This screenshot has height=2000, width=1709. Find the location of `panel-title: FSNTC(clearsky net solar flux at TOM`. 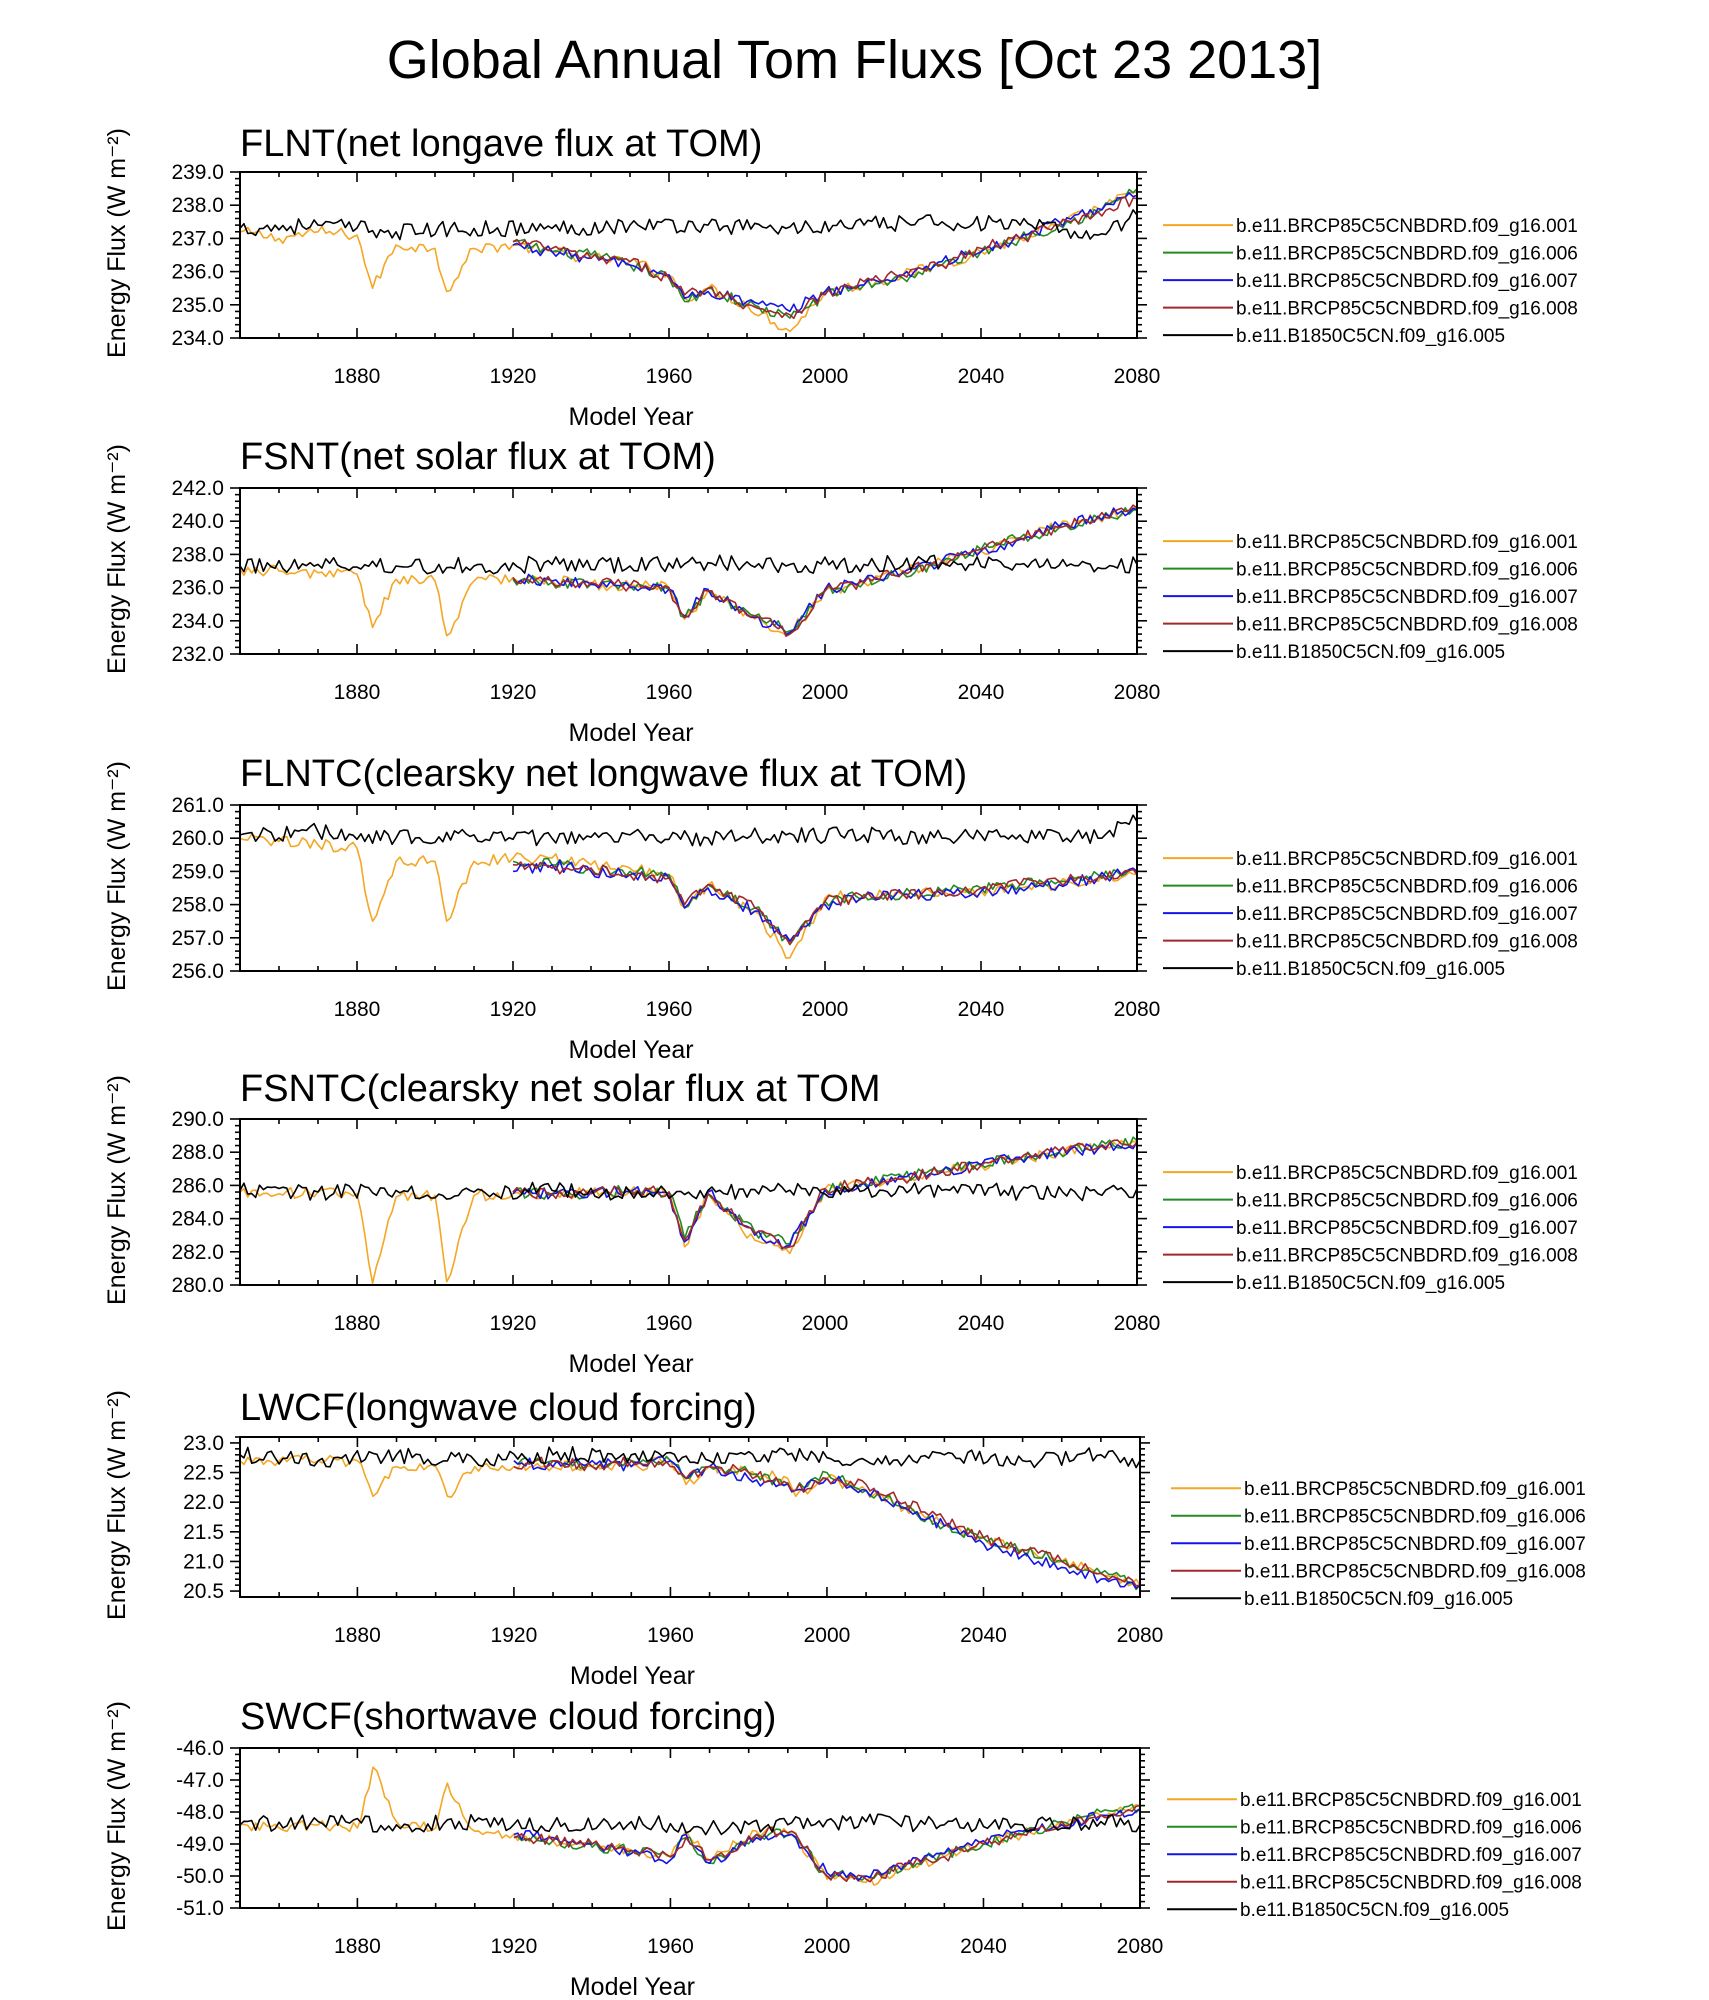

panel-title: FSNTC(clearsky net solar flux at TOM is located at coordinates (560, 1089).